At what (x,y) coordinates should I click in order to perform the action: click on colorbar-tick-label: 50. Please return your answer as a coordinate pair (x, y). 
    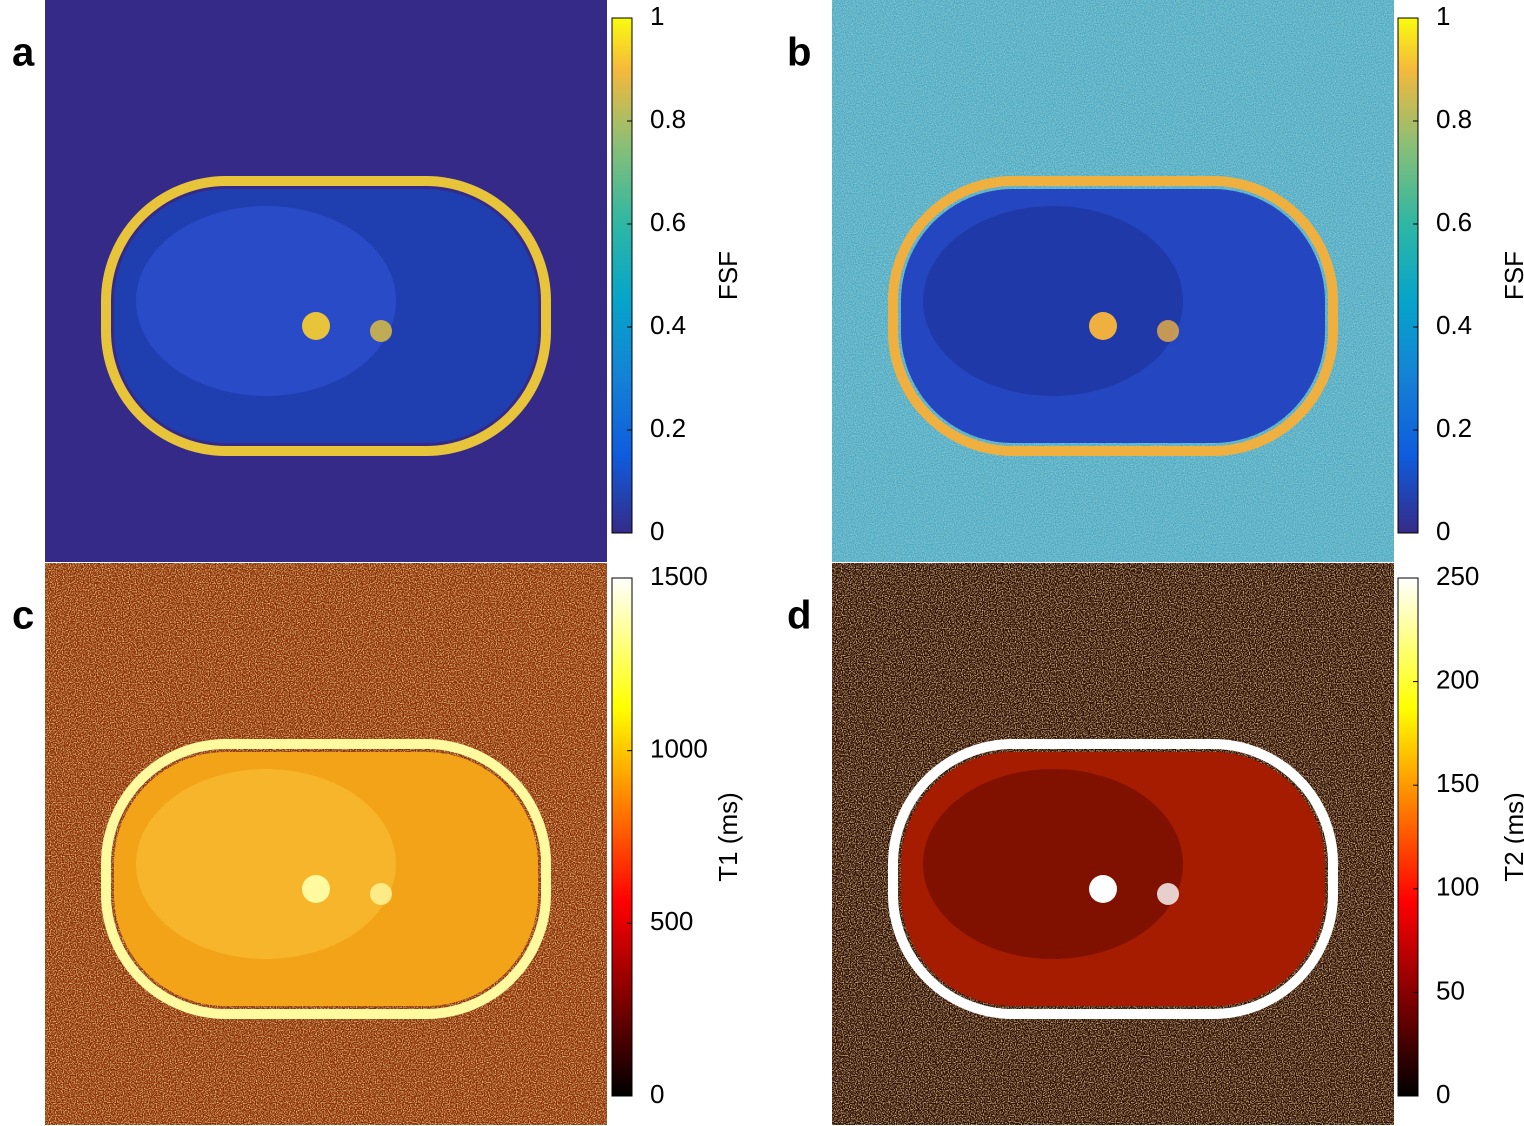
    Looking at the image, I should click on (1450, 990).